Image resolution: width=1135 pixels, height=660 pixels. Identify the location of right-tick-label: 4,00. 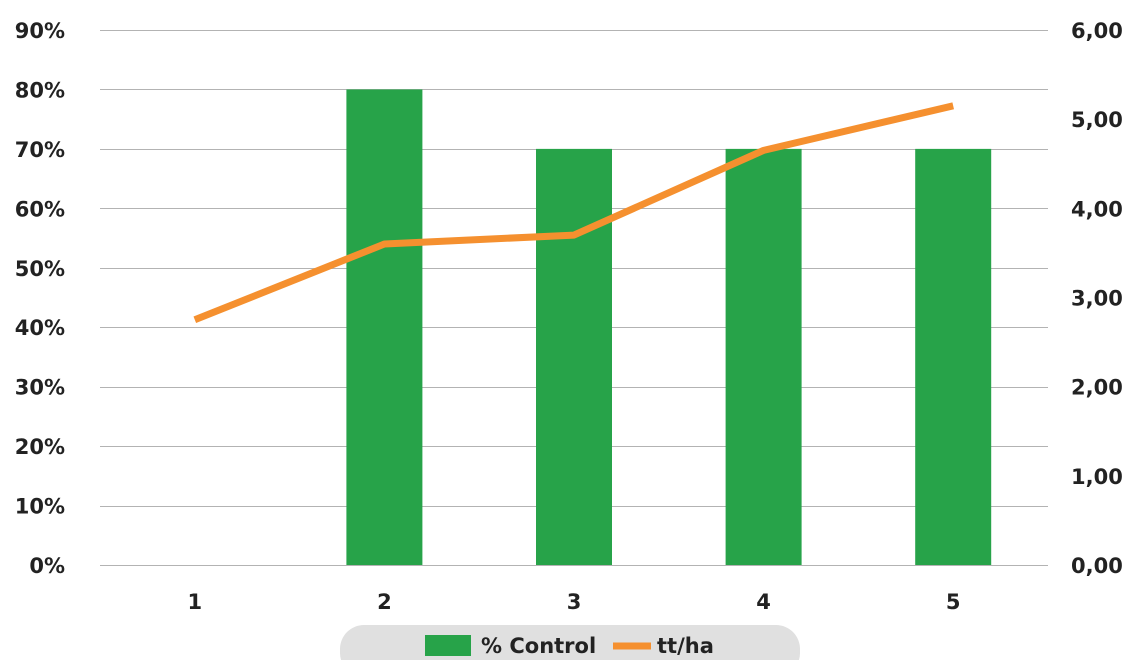
(1097, 209).